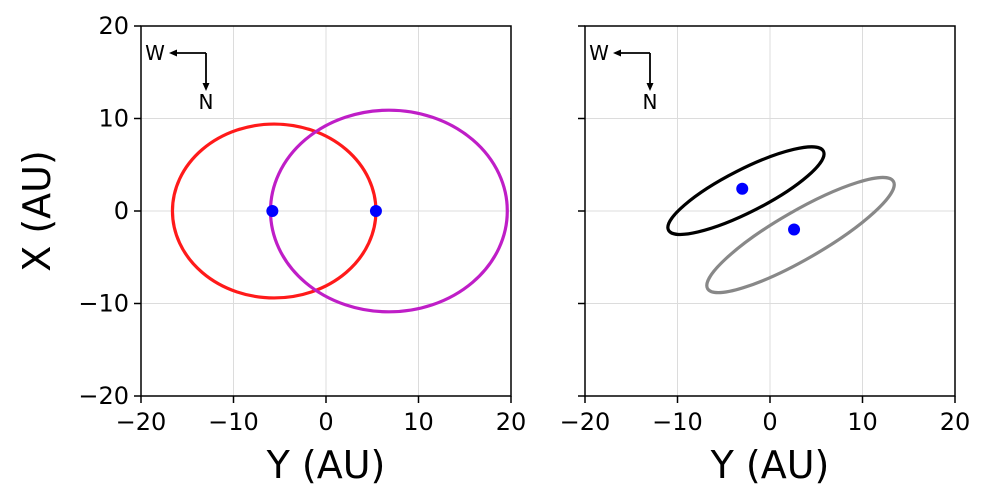 The width and height of the screenshot is (988, 503). What do you see at coordinates (113, 119) in the screenshot?
I see `y-tick-label: 10` at bounding box center [113, 119].